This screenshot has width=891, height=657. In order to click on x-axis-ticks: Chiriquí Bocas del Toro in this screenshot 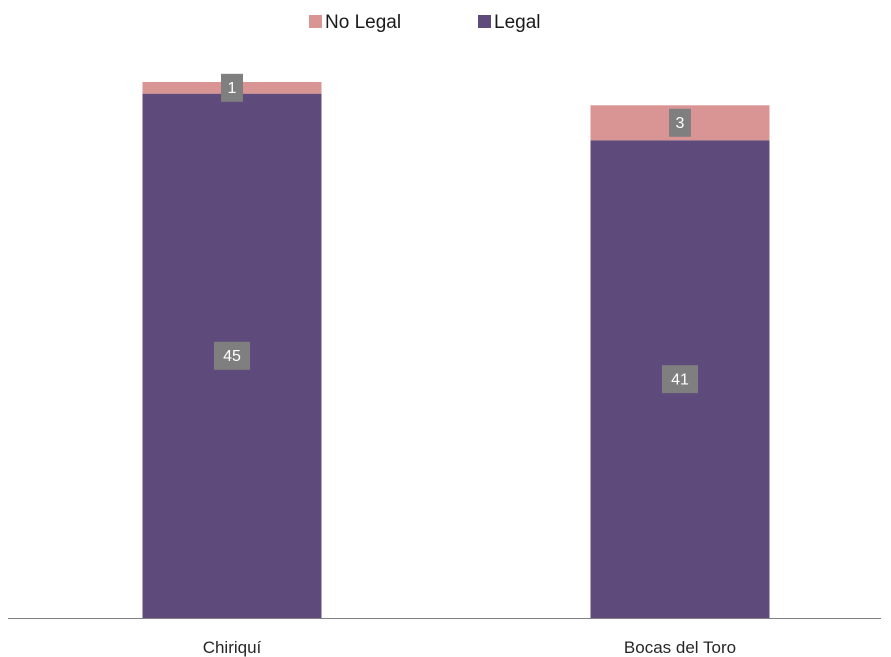, I will do `click(469, 647)`.